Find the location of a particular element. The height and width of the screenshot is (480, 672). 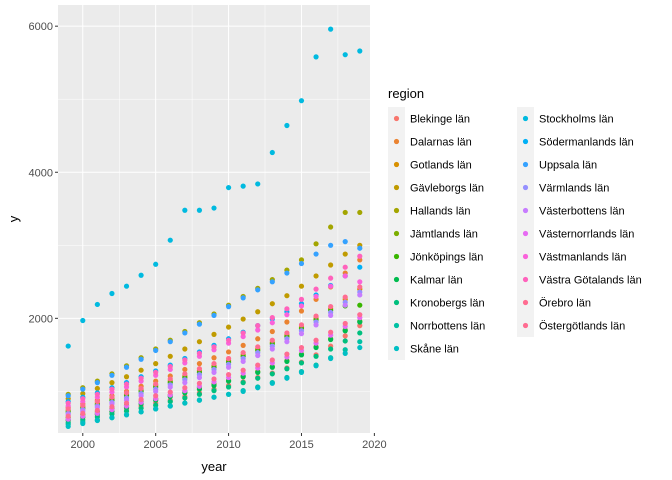

x-tick-label: 2005 is located at coordinates (155, 445).